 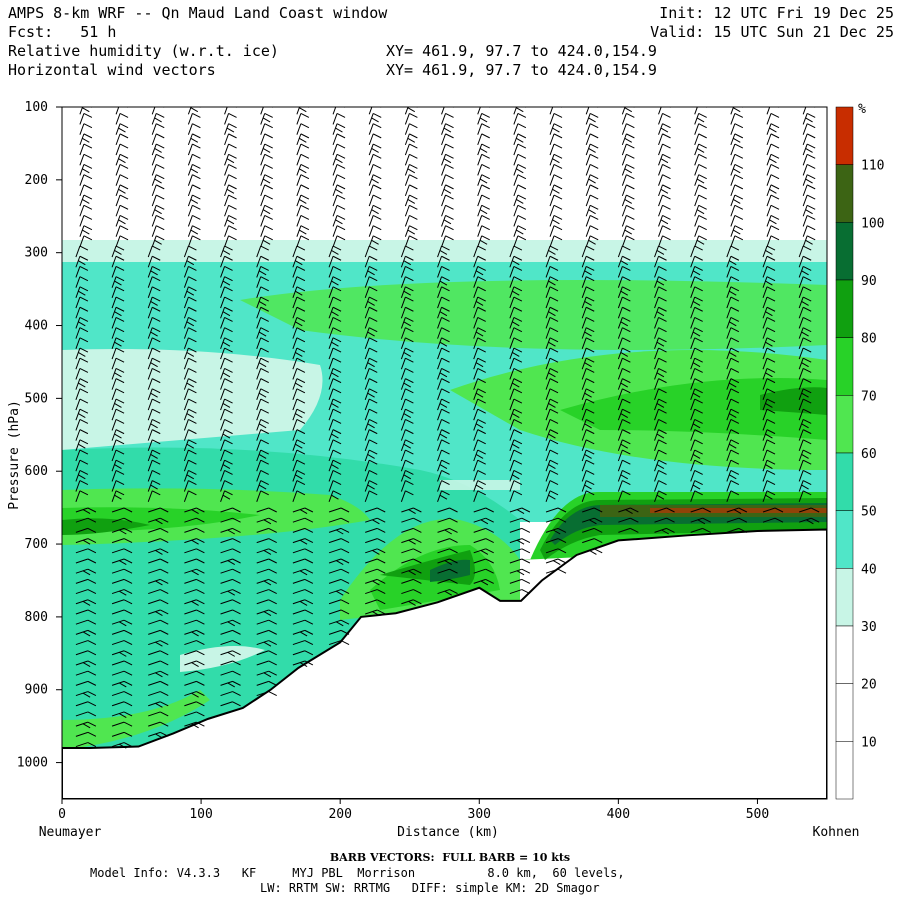 What do you see at coordinates (32, 763) in the screenshot?
I see `y-tick-label: 1000` at bounding box center [32, 763].